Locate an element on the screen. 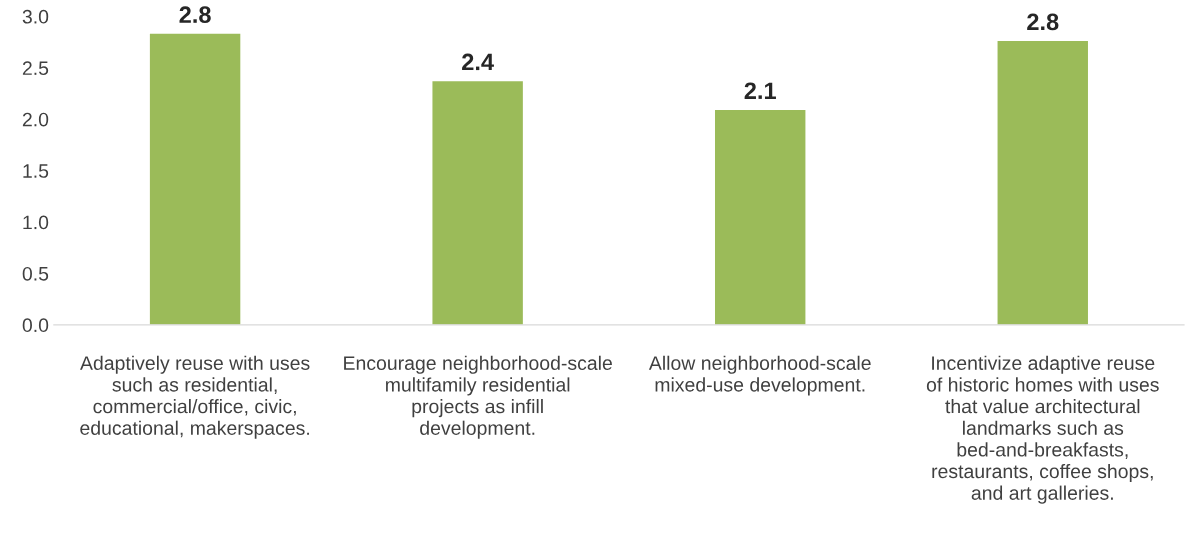 This screenshot has width=1196, height=546. y-tick-label: 2.0 is located at coordinates (35, 119).